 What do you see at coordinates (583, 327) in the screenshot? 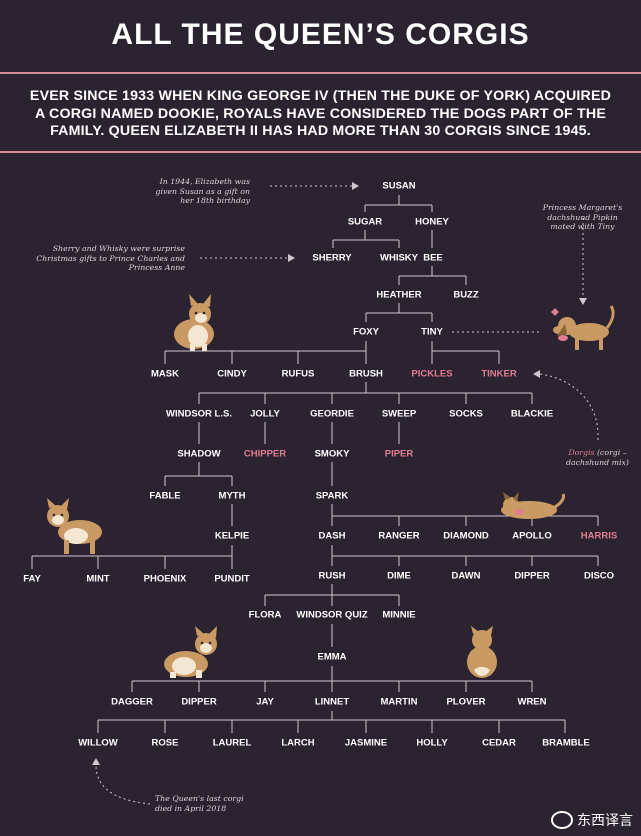
I see `dachshund-pipkin-illustration` at bounding box center [583, 327].